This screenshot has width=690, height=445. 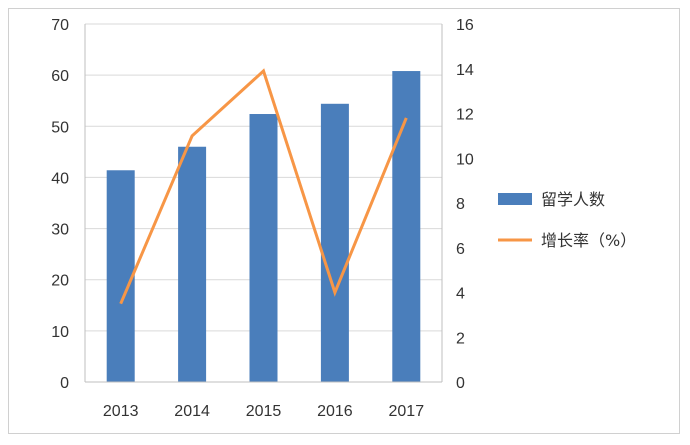 What do you see at coordinates (60, 127) in the screenshot?
I see `left-tick-label: 50` at bounding box center [60, 127].